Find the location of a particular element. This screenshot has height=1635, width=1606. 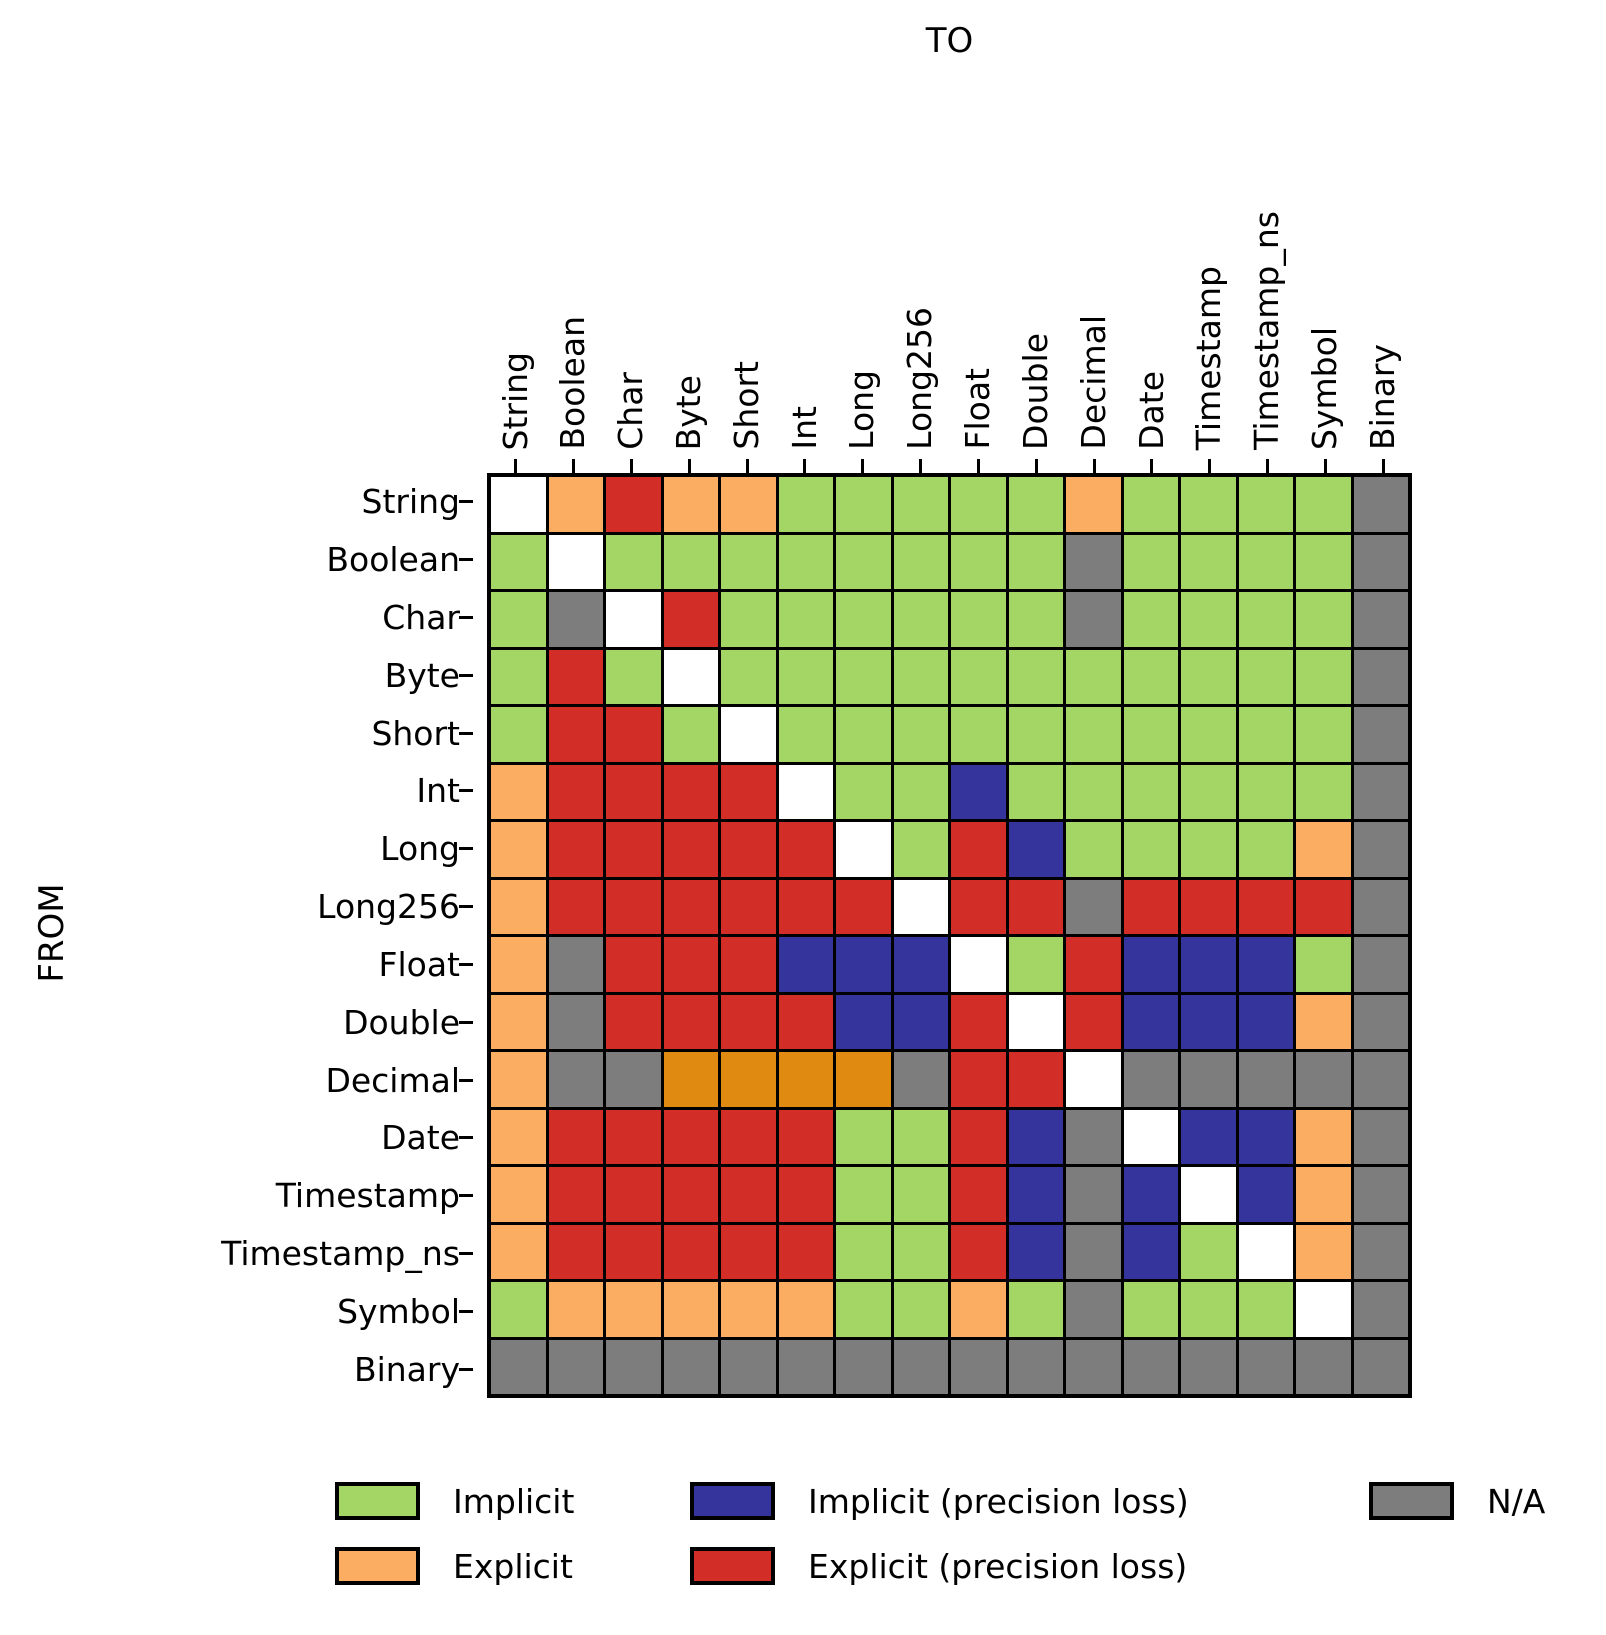

matrix-cell-Date-to-Symbol is located at coordinates (1323, 1136).